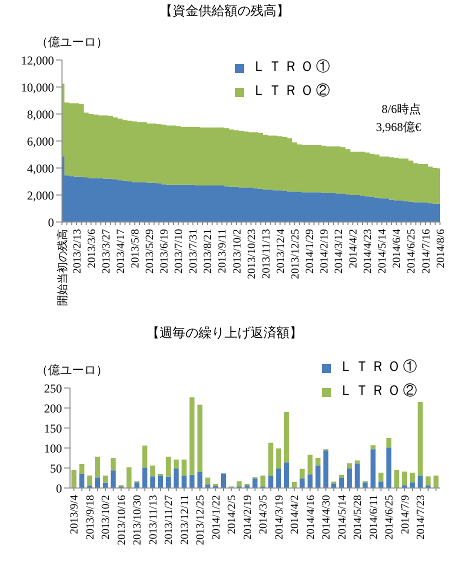 The image size is (449, 565). Describe the element at coordinates (280, 251) in the screenshot. I see `x-tick-label: 2013/12/4` at that location.